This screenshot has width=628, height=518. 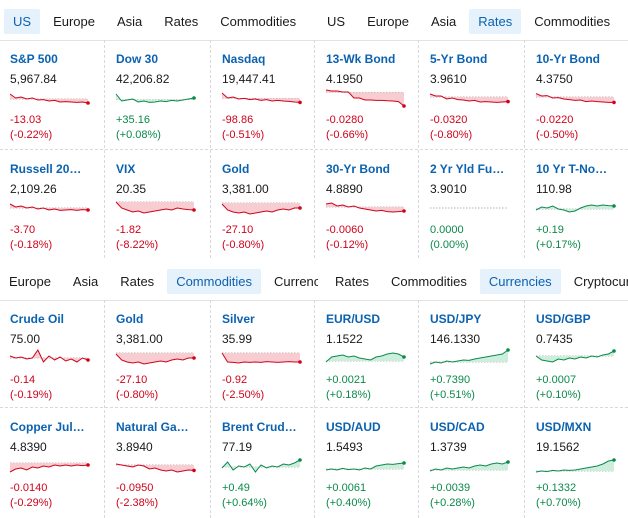 I want to click on tab-cryptocurrency: Cryptocurrency, so click(x=600, y=281).